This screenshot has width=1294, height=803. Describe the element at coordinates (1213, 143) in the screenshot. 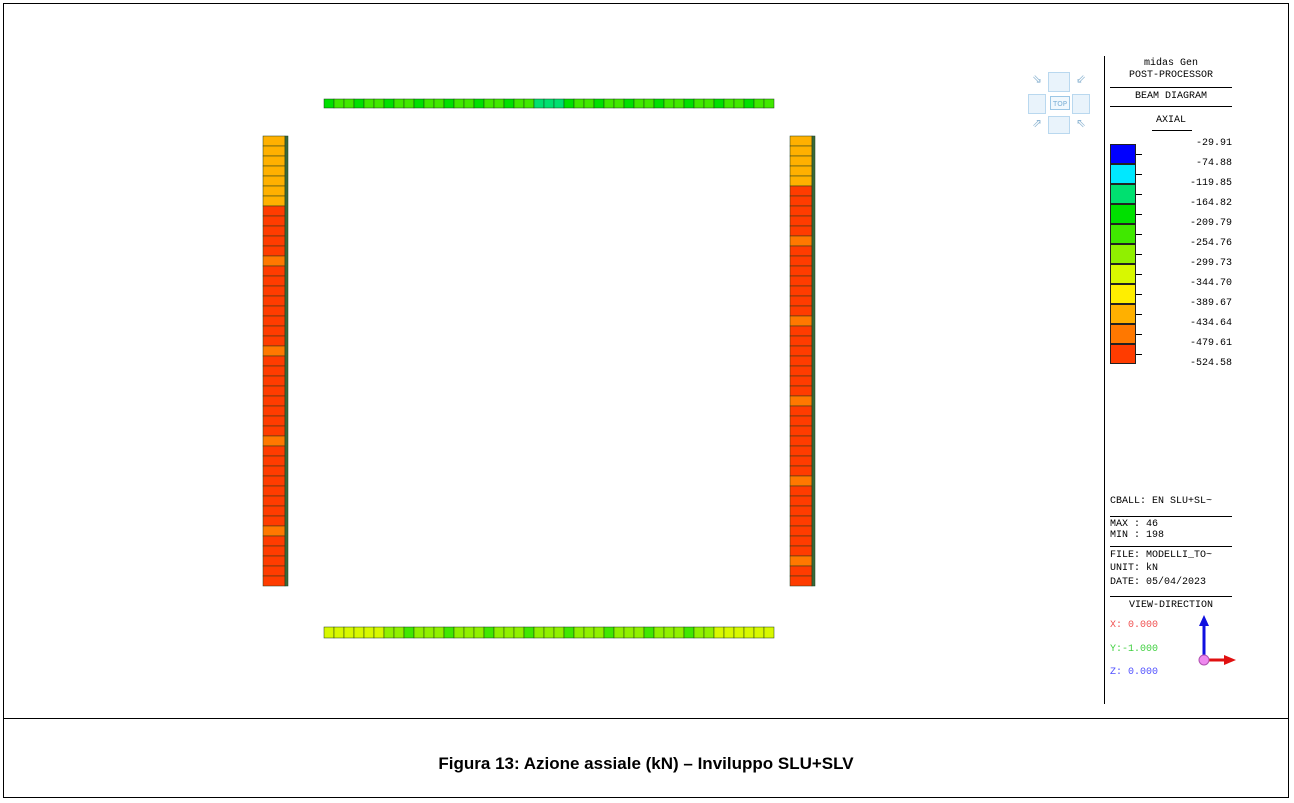

I see `color-scale-value: -29.91` at that location.